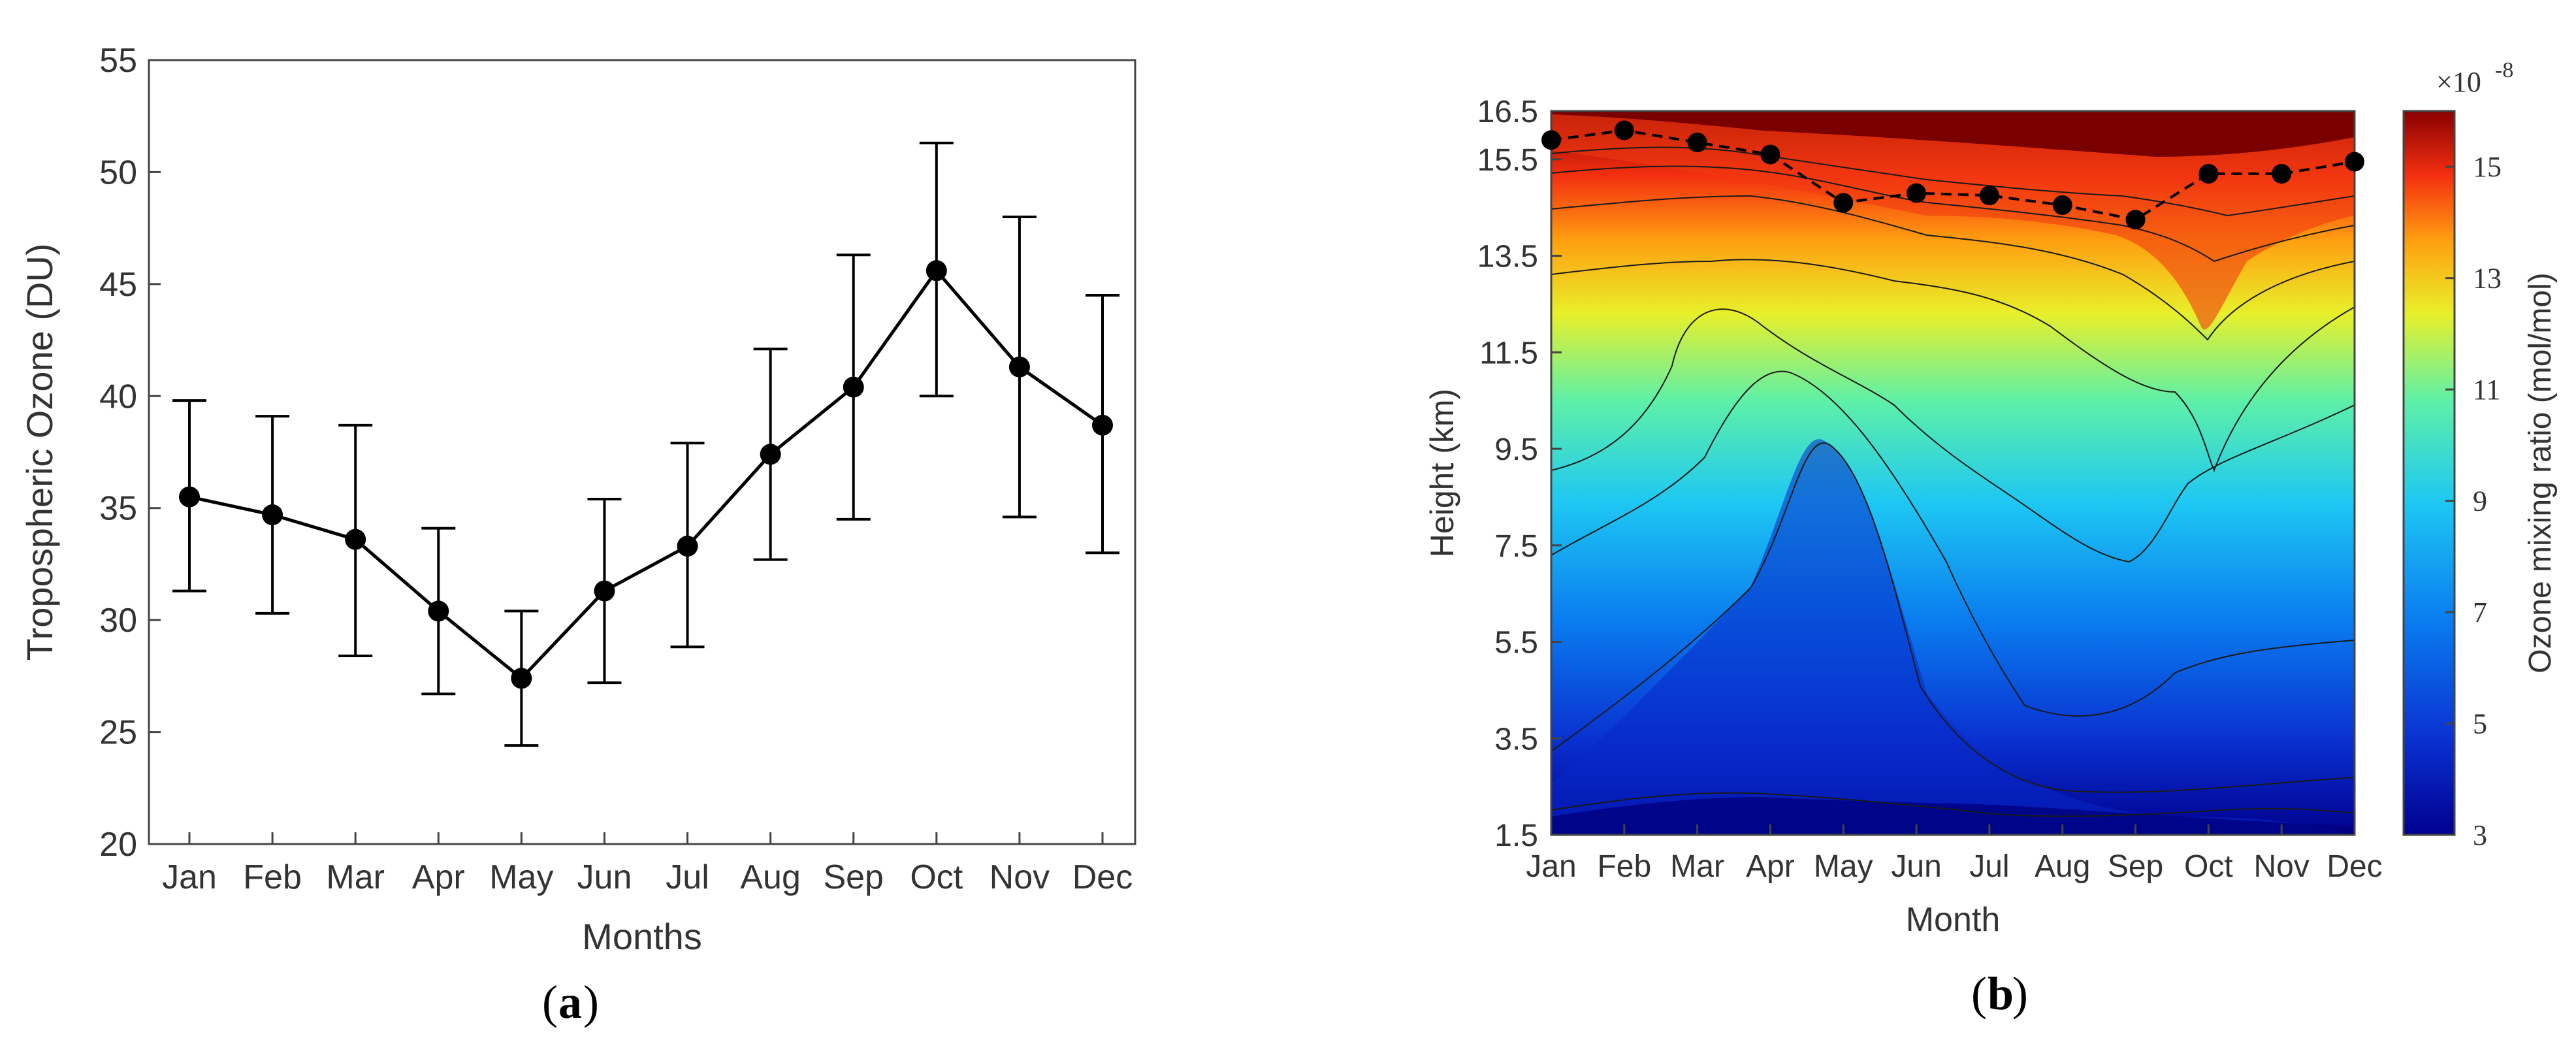 The image size is (2576, 1057). What do you see at coordinates (647, 864) in the screenshot?
I see `x-axis-a: Jan Feb Mar Apr May Jun Jul Aug Sep Oct Nov Dec` at bounding box center [647, 864].